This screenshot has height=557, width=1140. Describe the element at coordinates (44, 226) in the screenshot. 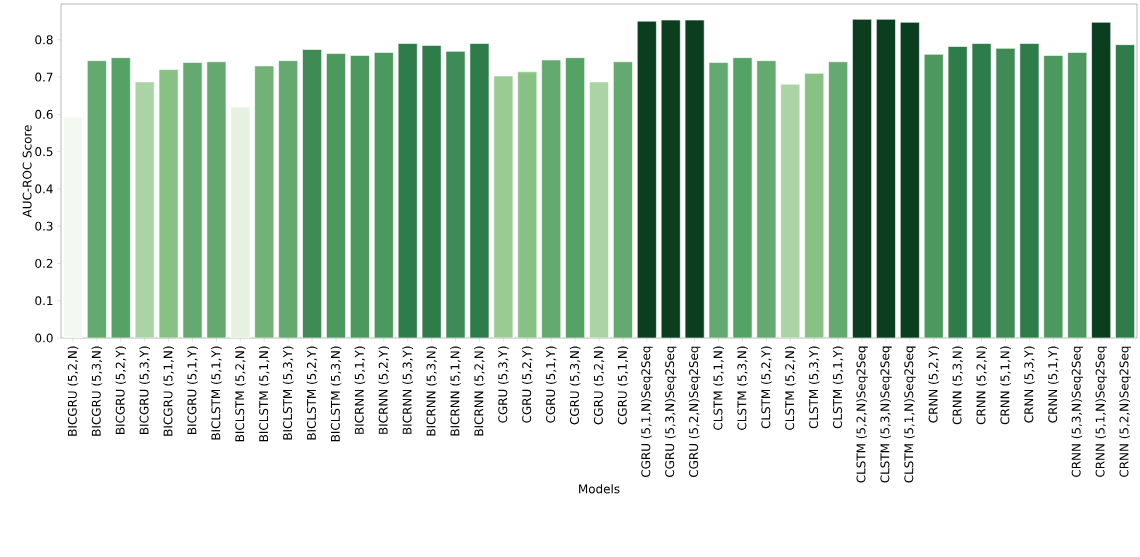

I see `y-tick-label: 0.3` at that location.